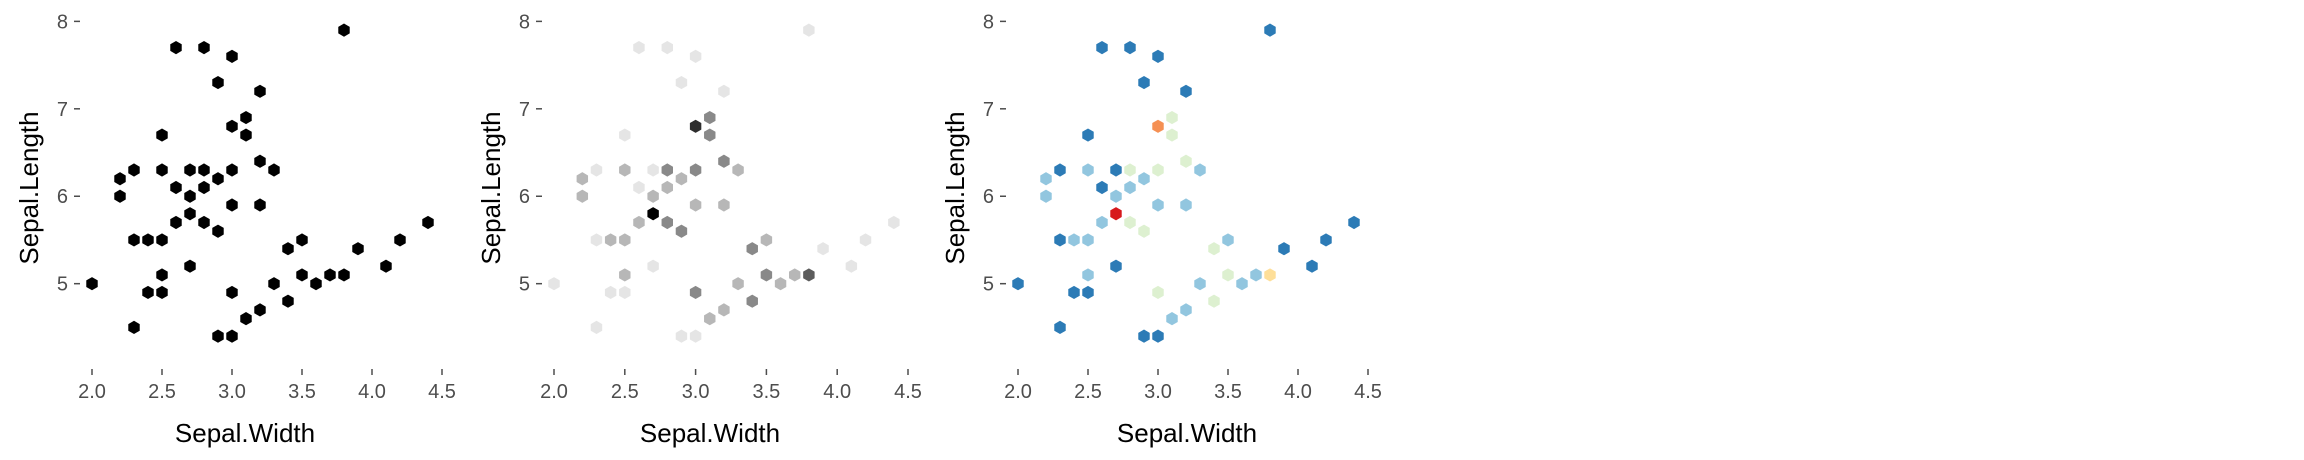 This screenshot has width=2304, height=460. Describe the element at coordinates (766, 392) in the screenshot. I see `x-tick-label: 3.5` at that location.